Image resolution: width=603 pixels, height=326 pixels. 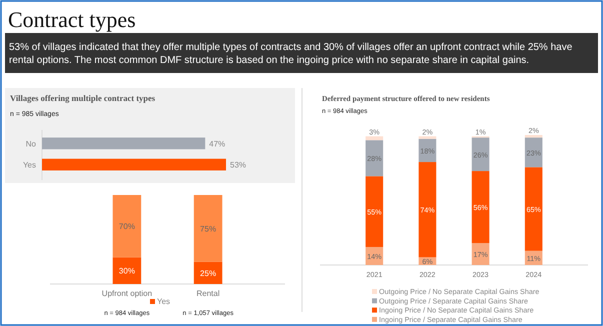 I want to click on text: Contract types, so click(x=72, y=19).